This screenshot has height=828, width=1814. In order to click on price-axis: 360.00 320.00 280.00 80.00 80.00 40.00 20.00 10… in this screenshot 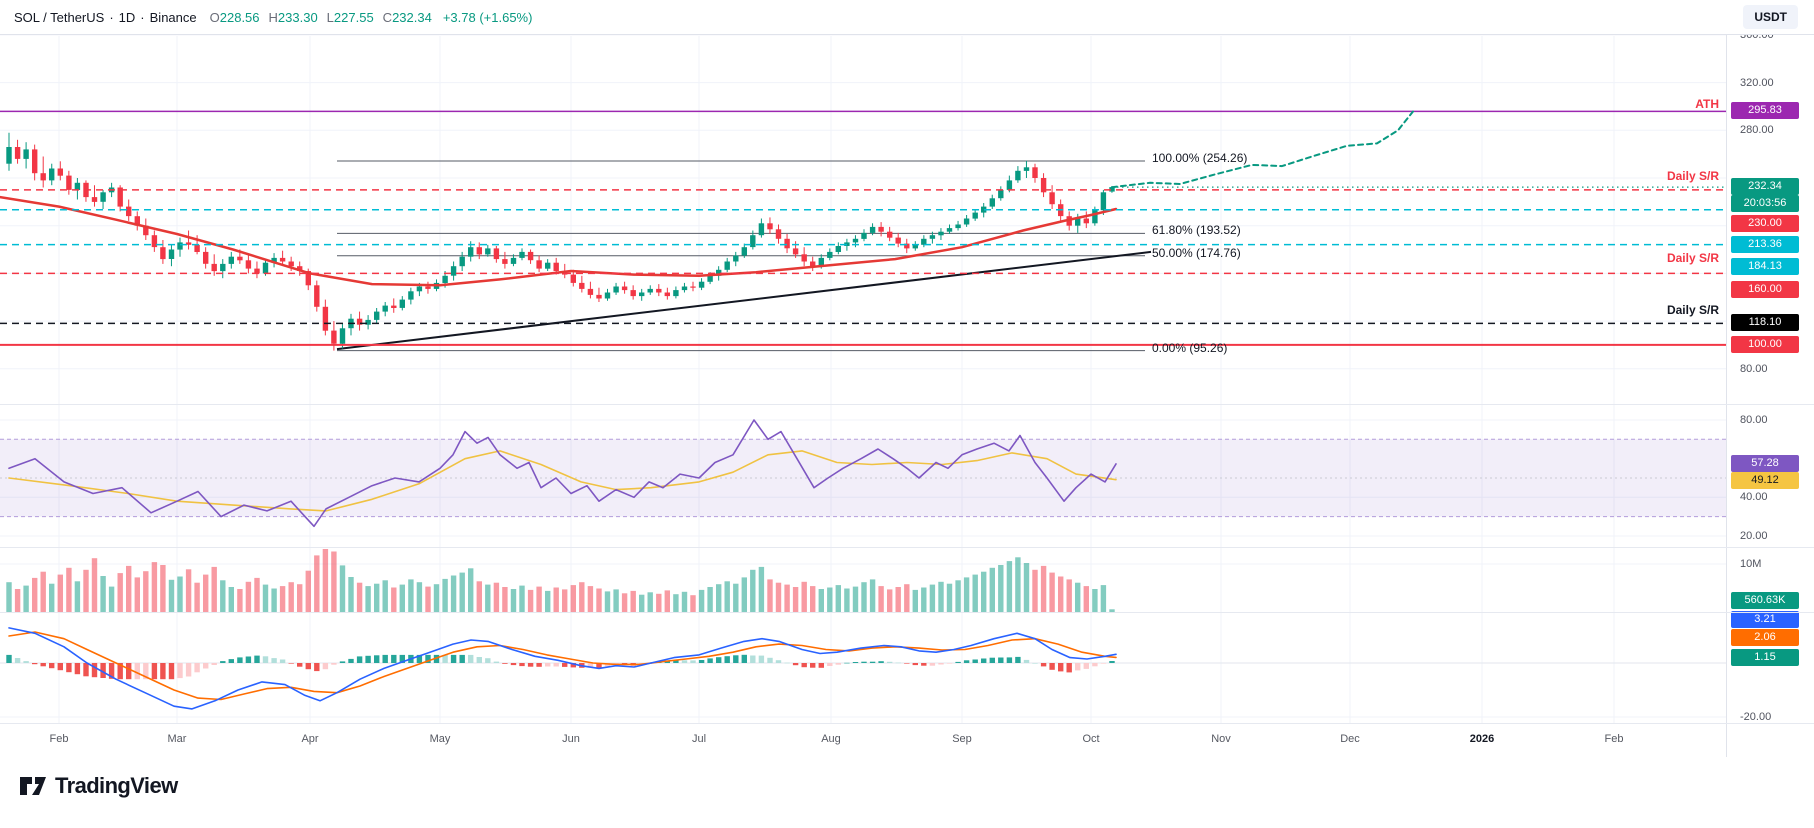, I will do `click(1770, 396)`.